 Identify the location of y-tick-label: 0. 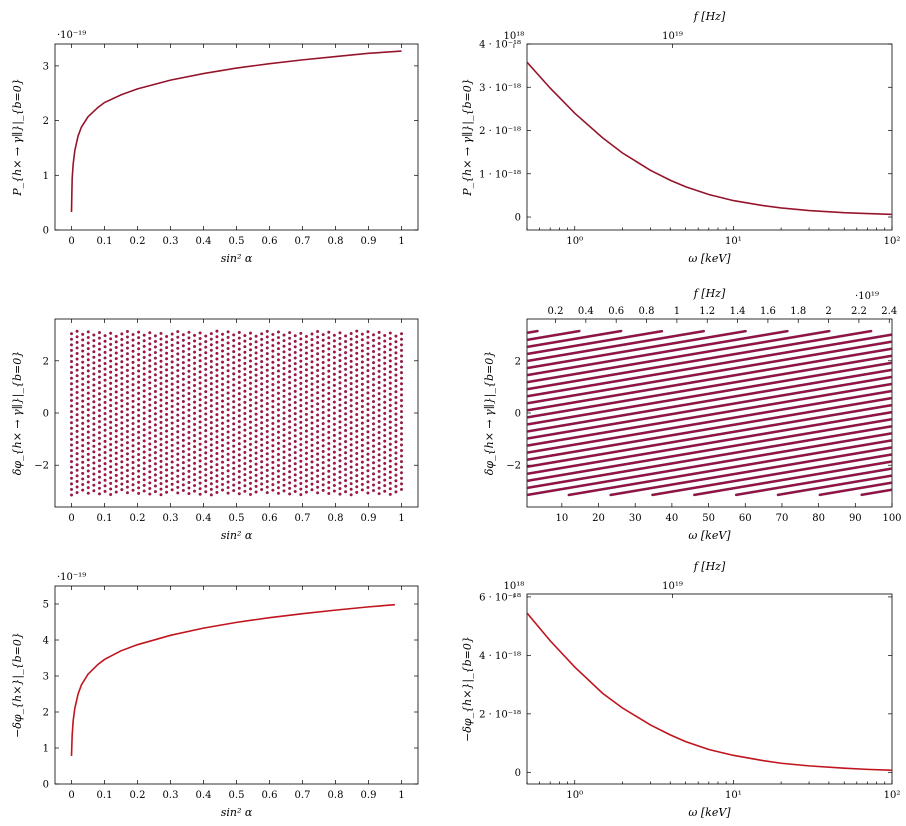
(46, 231).